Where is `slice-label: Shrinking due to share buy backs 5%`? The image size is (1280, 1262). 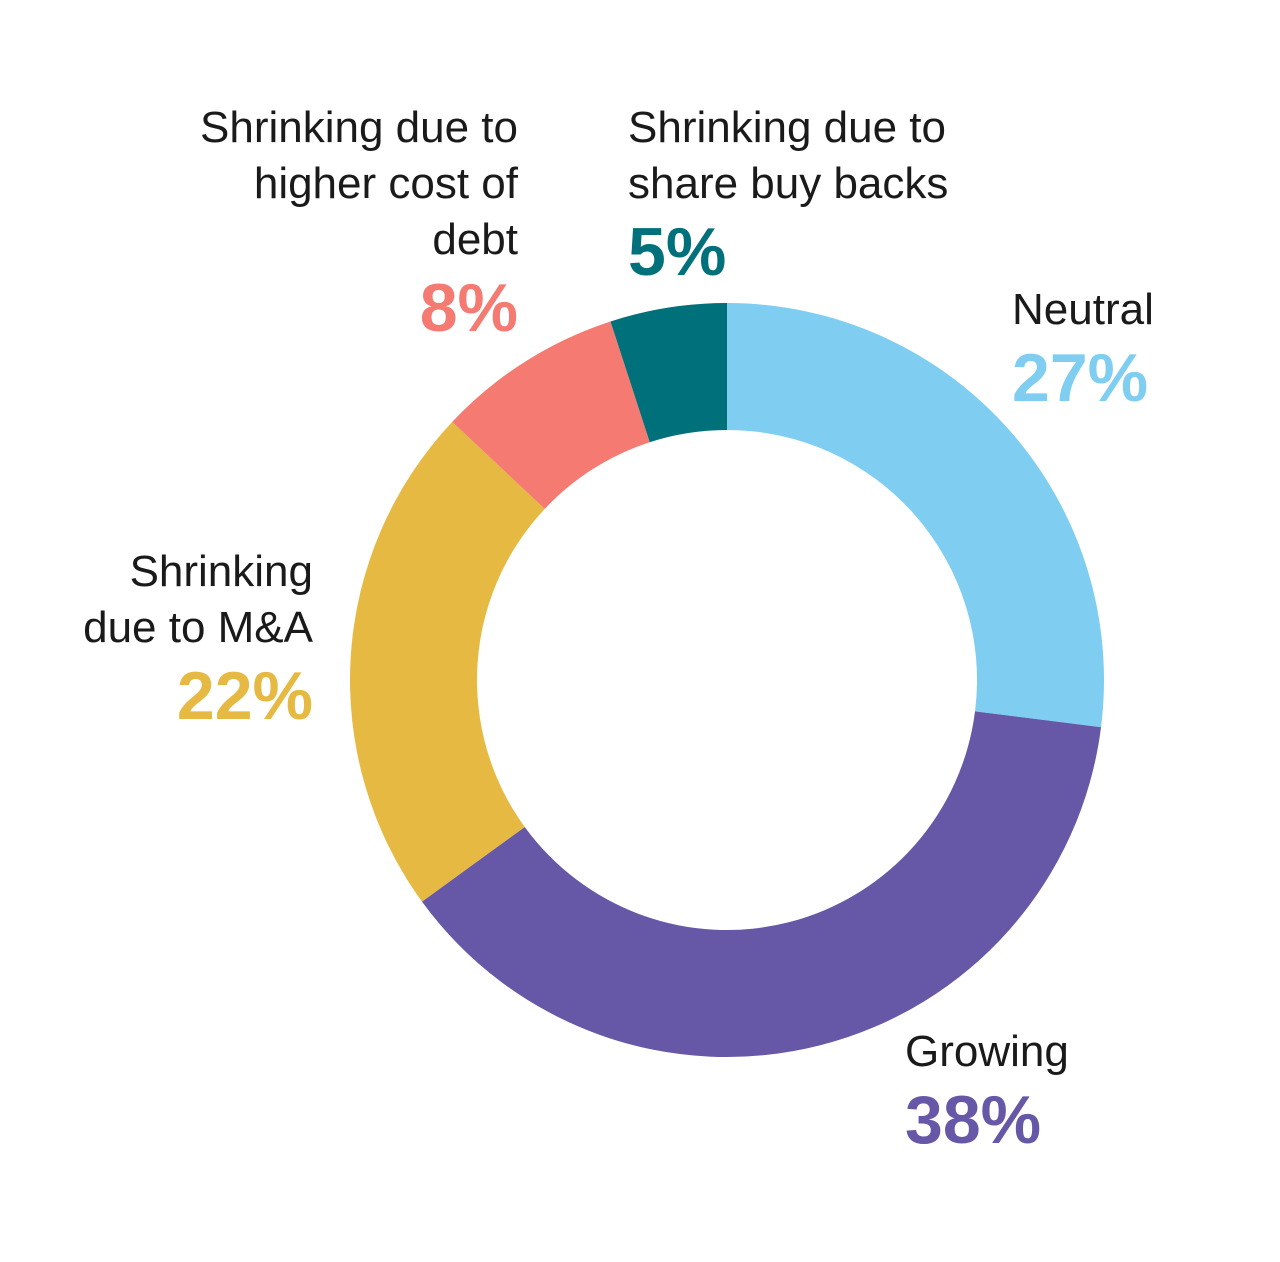 slice-label: Shrinking due to share buy backs 5% is located at coordinates (838, 196).